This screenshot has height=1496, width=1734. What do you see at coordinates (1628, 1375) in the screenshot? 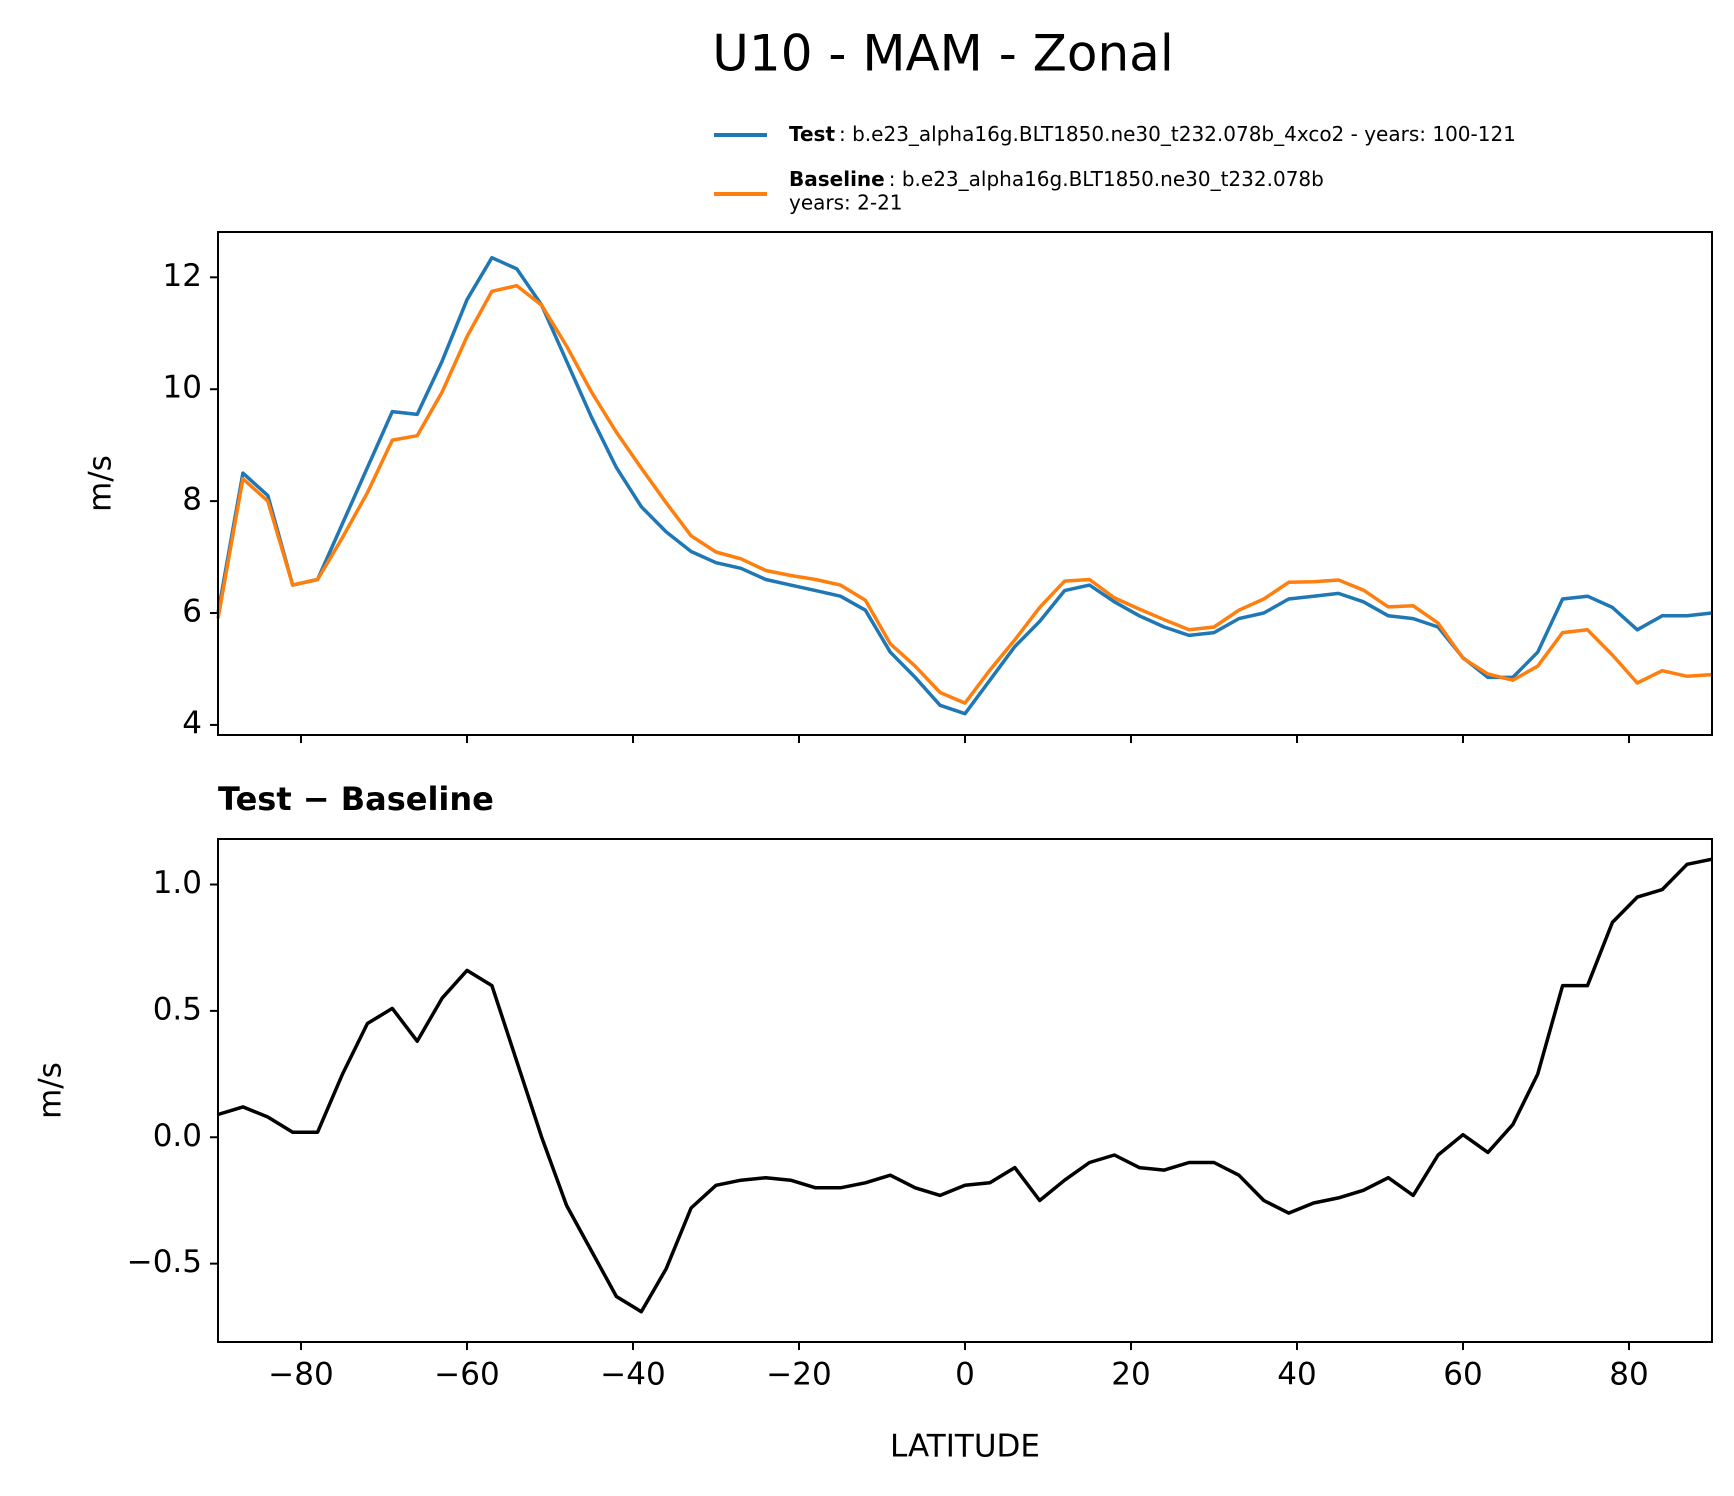
I see `x-tick-label: 80` at bounding box center [1628, 1375].